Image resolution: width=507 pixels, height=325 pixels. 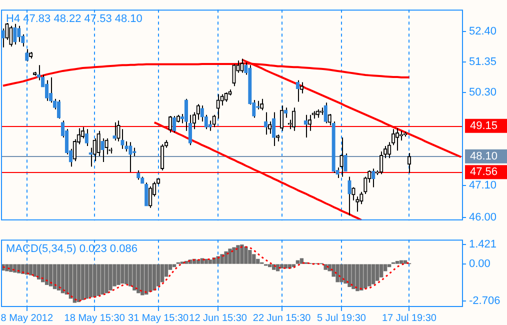 What do you see at coordinates (479, 264) in the screenshot?
I see `y-tick-label: 0.00` at bounding box center [479, 264].